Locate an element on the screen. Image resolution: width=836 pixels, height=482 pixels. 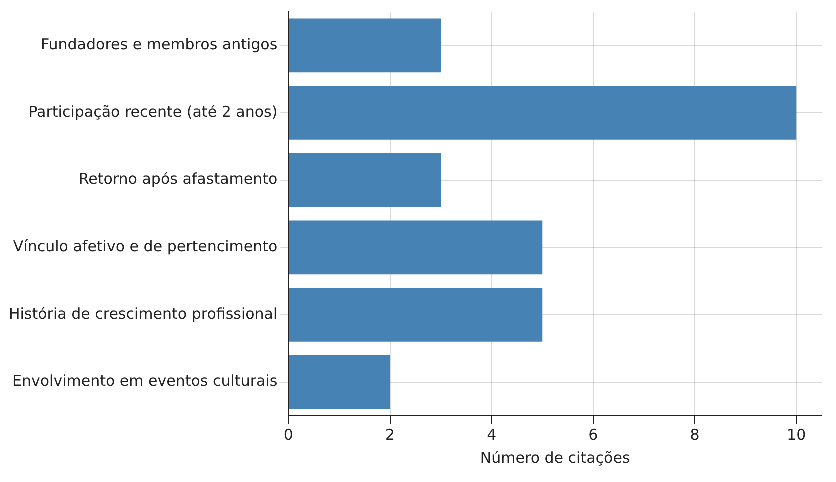
y-tick-label: Retorno após afastamento is located at coordinates (178, 179).